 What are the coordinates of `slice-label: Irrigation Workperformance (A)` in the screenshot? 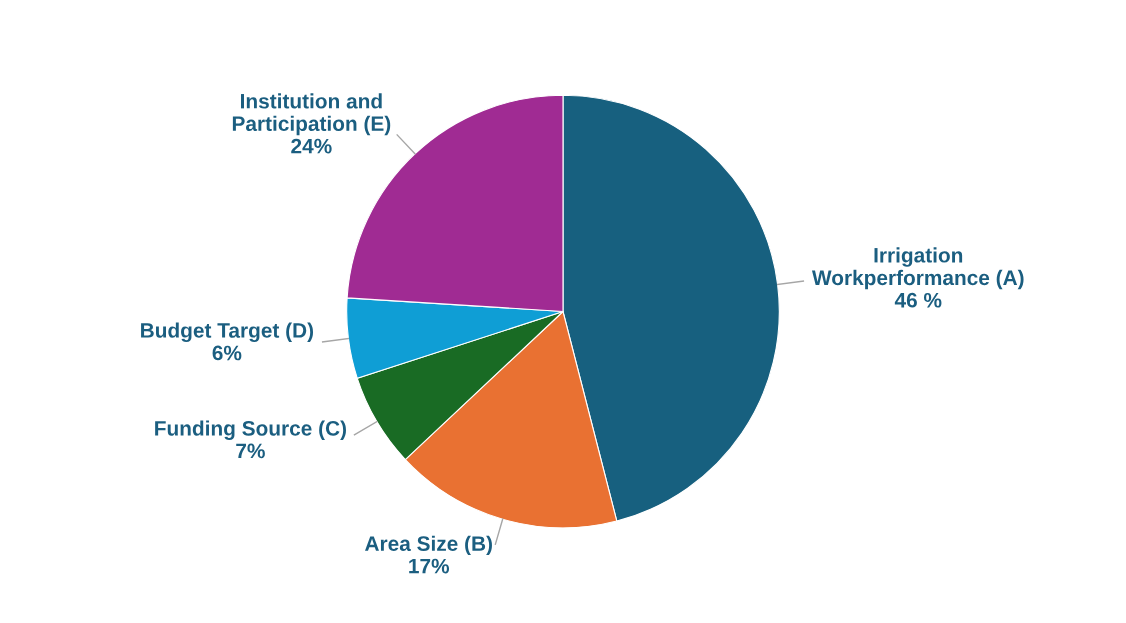 It's located at (917, 268).